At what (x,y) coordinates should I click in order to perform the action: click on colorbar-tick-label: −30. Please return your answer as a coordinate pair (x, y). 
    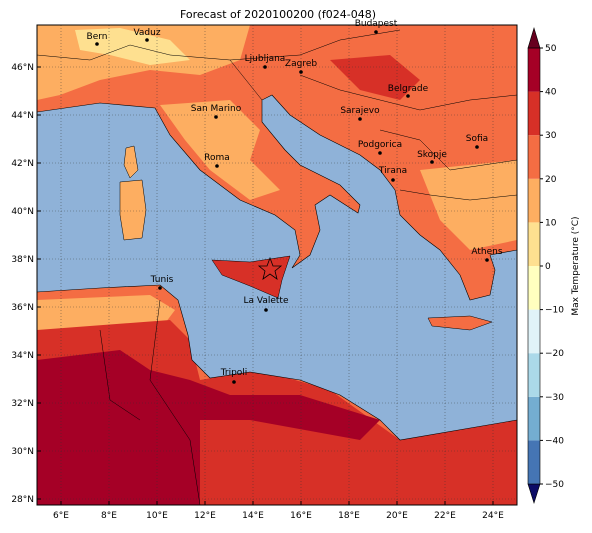
    Looking at the image, I should click on (554, 398).